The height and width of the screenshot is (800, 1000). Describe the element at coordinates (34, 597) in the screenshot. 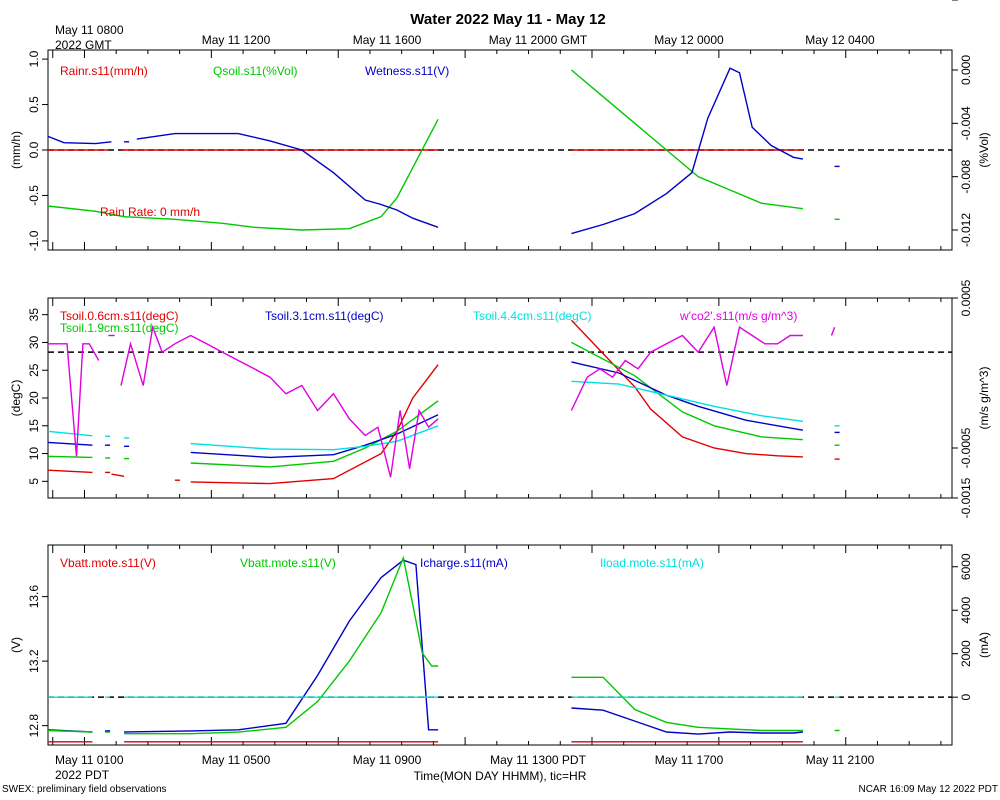

I see `left-y-tick-label: 13.6` at that location.